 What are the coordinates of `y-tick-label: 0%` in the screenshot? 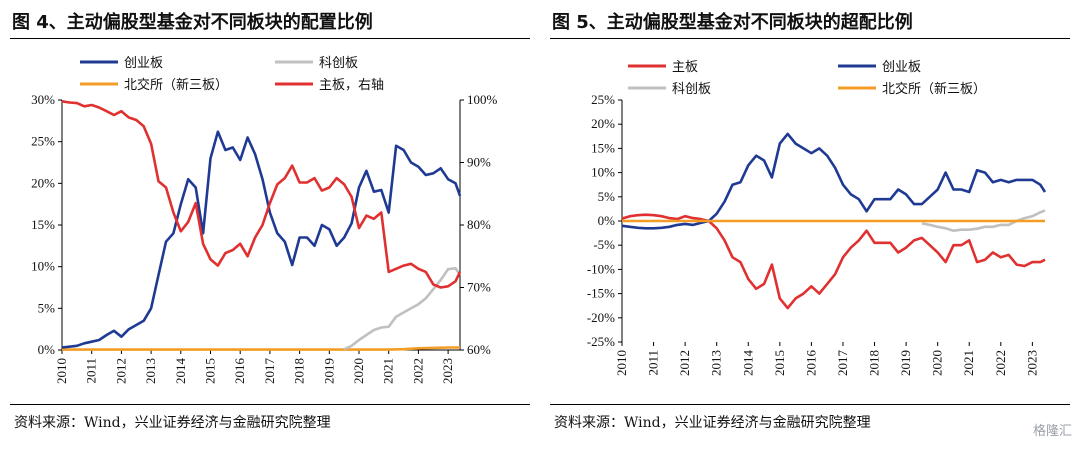 It's located at (607, 220).